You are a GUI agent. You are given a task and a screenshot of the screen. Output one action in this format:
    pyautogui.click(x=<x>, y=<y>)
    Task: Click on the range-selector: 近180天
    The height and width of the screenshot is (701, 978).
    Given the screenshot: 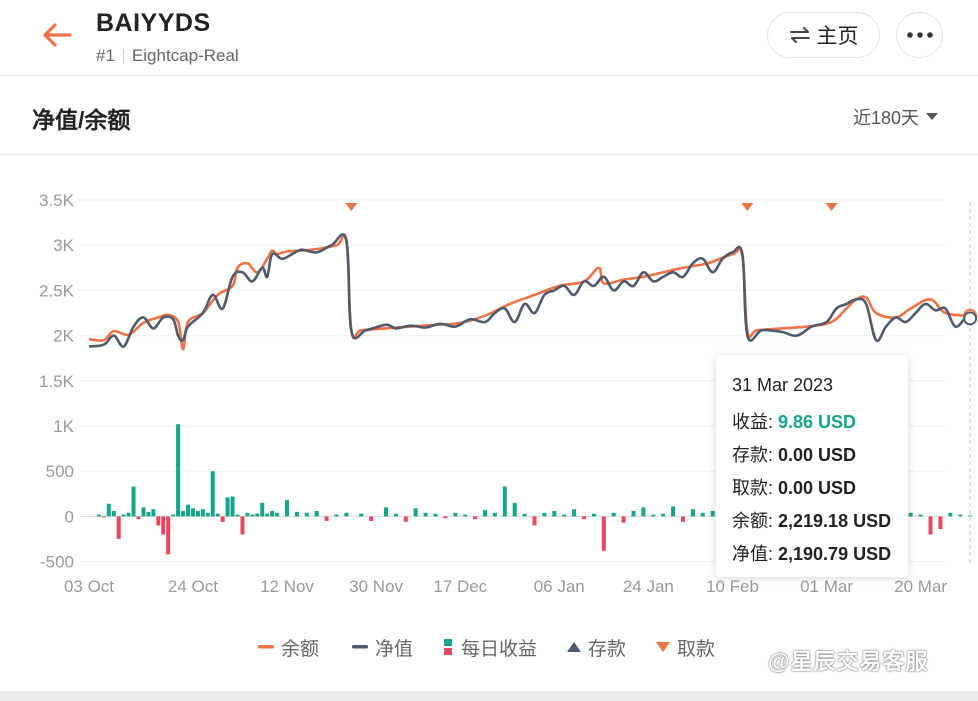 What is the action you would take?
    pyautogui.click(x=896, y=117)
    